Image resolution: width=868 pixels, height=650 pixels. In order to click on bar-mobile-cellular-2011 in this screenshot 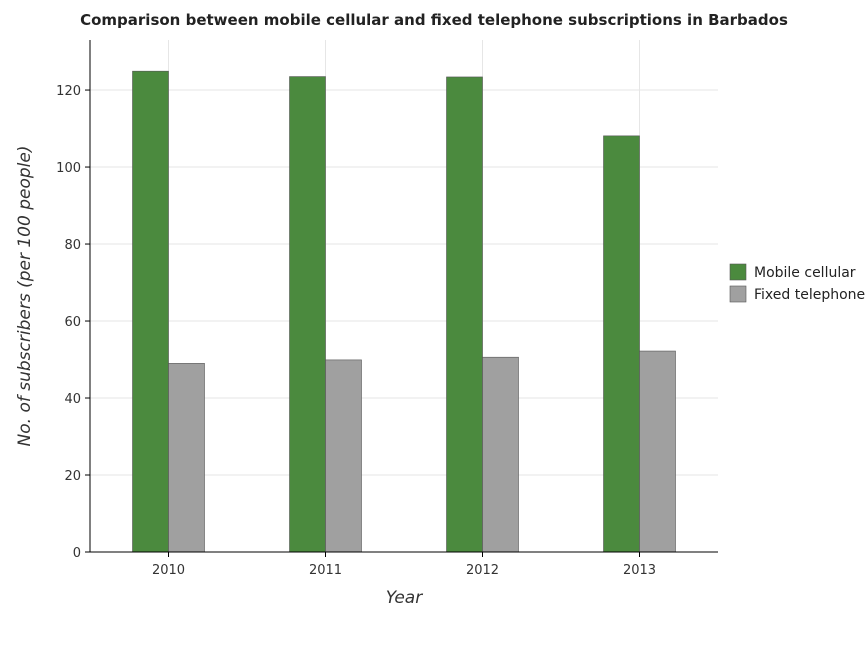, I will do `click(307, 314)`.